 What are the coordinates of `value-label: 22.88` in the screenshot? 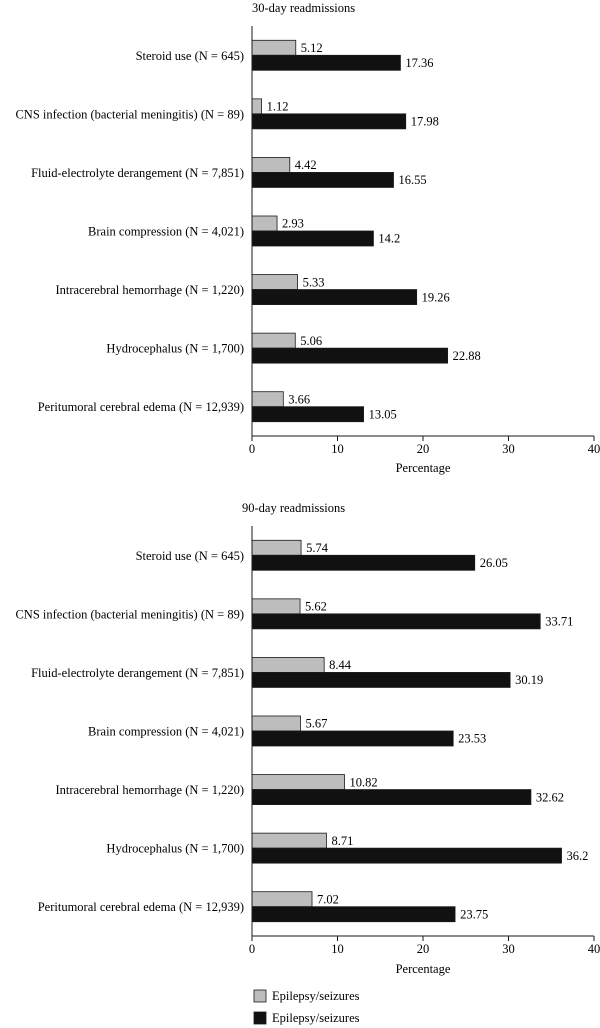 It's located at (467, 356).